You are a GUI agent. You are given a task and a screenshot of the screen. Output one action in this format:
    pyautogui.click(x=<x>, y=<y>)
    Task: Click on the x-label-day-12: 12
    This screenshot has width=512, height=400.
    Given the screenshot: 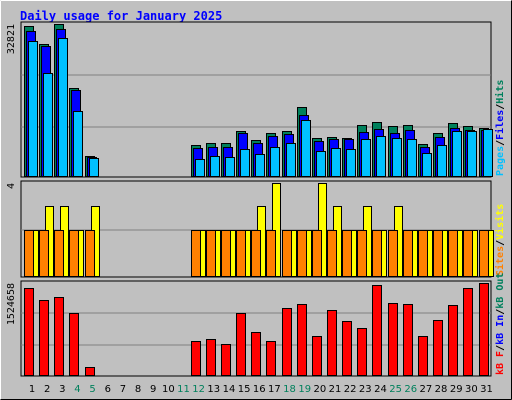 What is the action you would take?
    pyautogui.click(x=198, y=389)
    